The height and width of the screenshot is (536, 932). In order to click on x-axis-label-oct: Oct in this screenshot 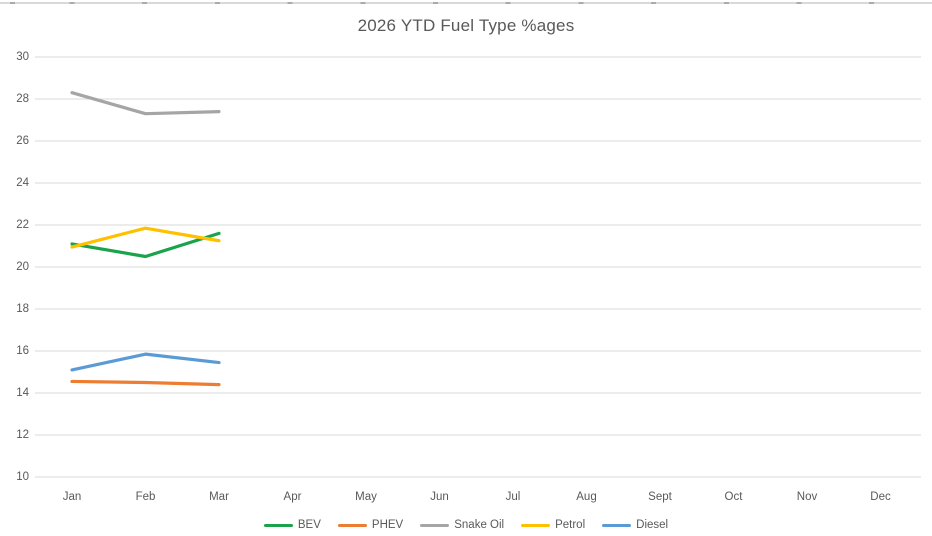, I will do `click(733, 497)`.